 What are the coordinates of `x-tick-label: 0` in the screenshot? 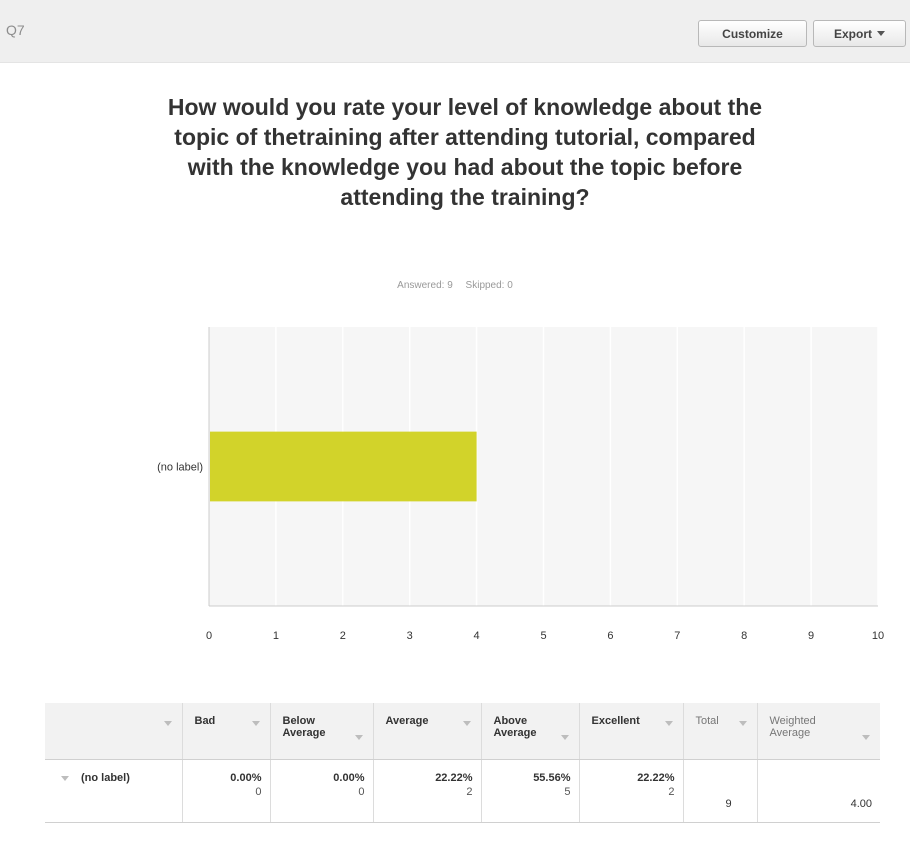 It's located at (209, 636).